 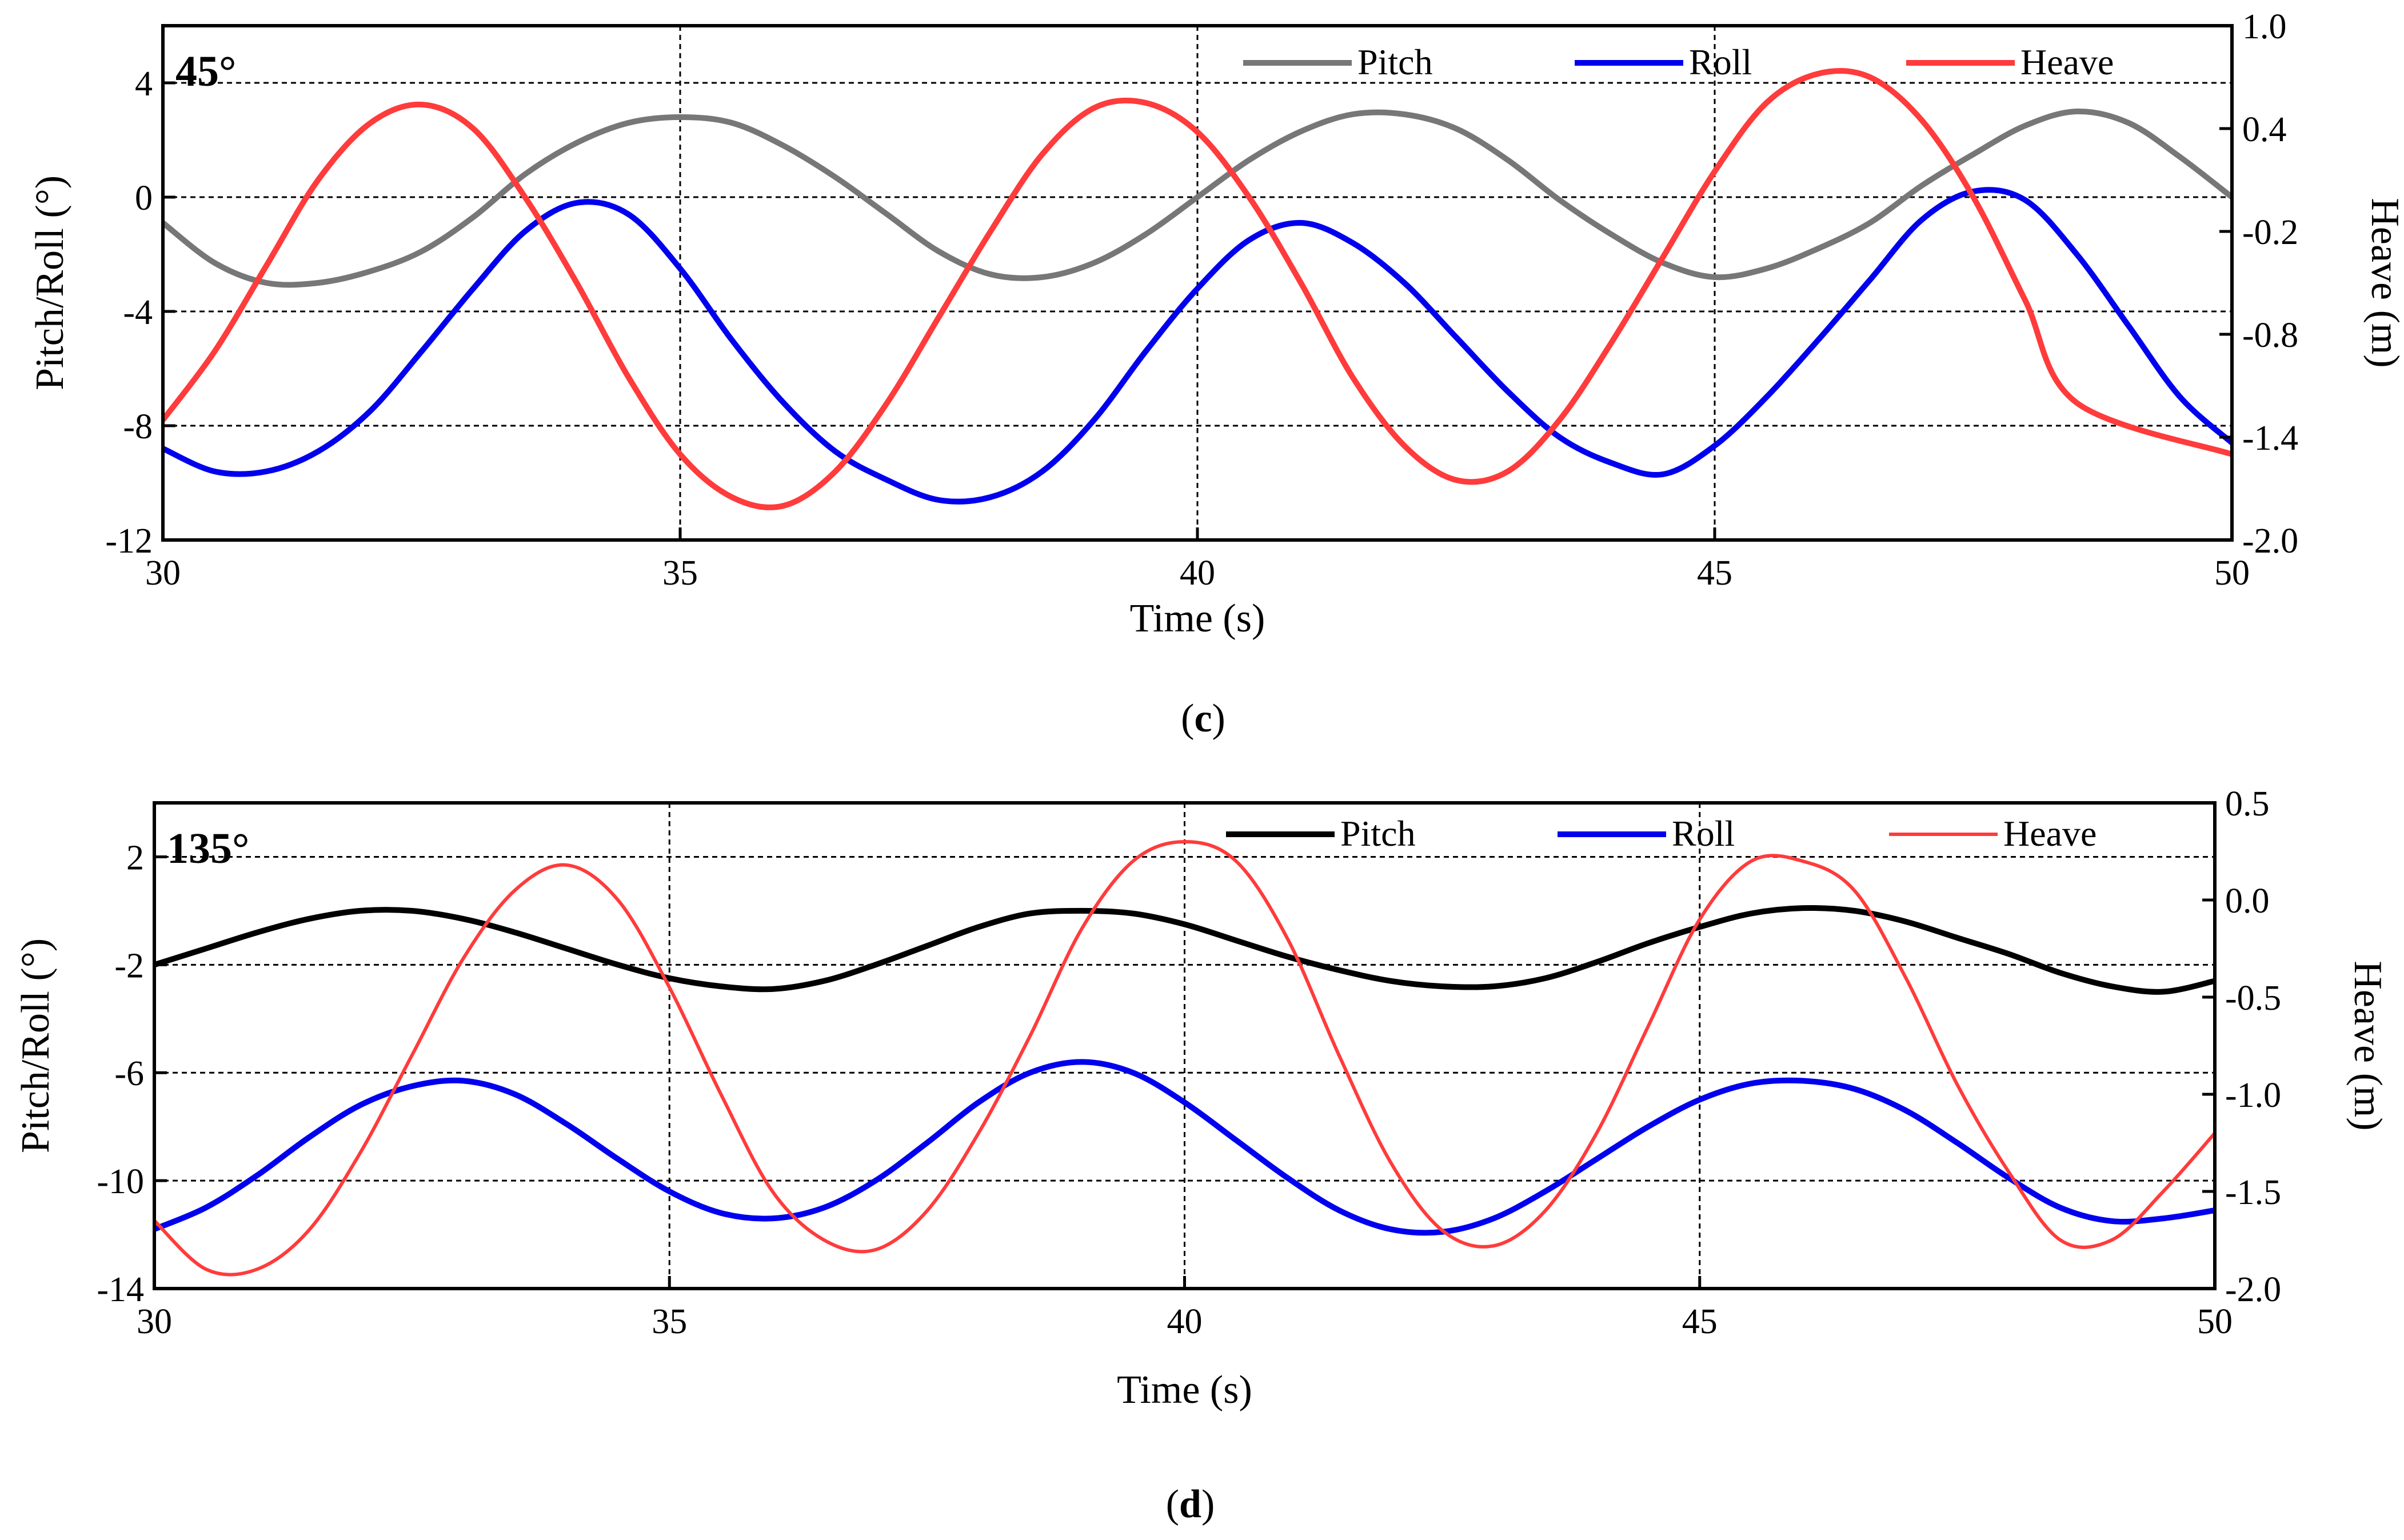 What do you see at coordinates (144, 84) in the screenshot?
I see `y-left-tick-label: 4` at bounding box center [144, 84].